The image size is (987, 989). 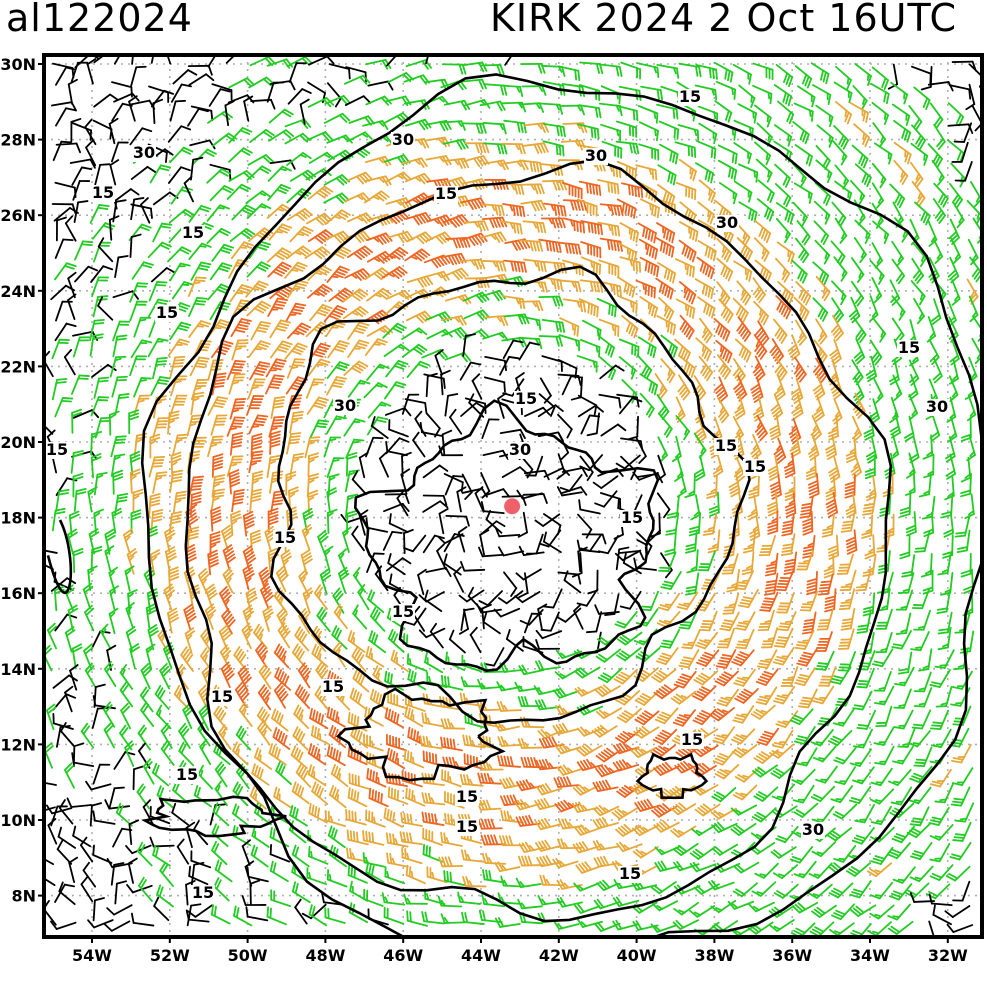 I want to click on lon-tick-label: 52W, so click(x=170, y=955).